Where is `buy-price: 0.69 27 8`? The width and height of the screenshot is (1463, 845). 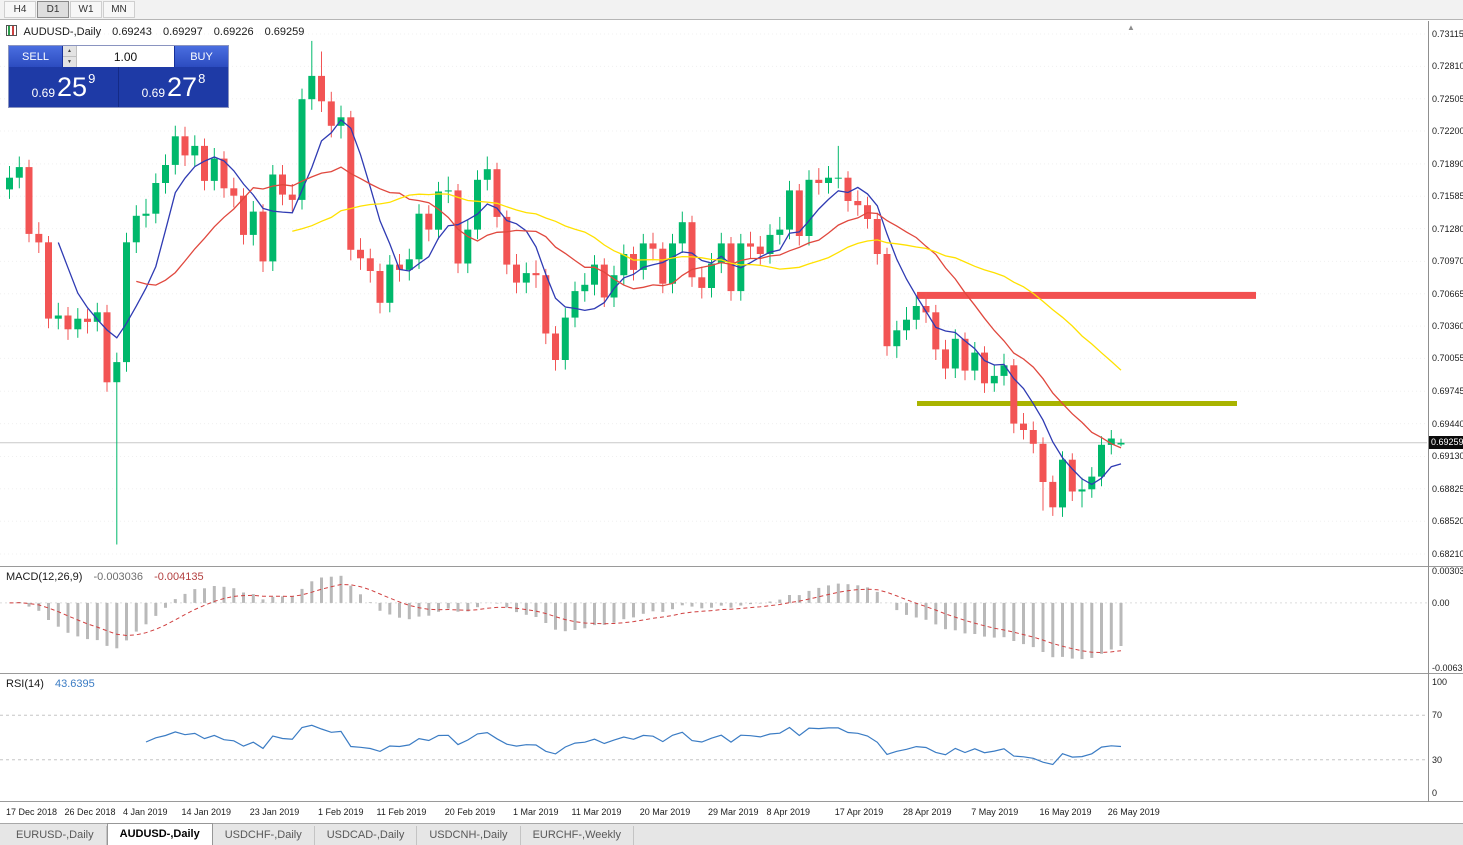
buy-price: 0.69 27 8 is located at coordinates (173, 87).